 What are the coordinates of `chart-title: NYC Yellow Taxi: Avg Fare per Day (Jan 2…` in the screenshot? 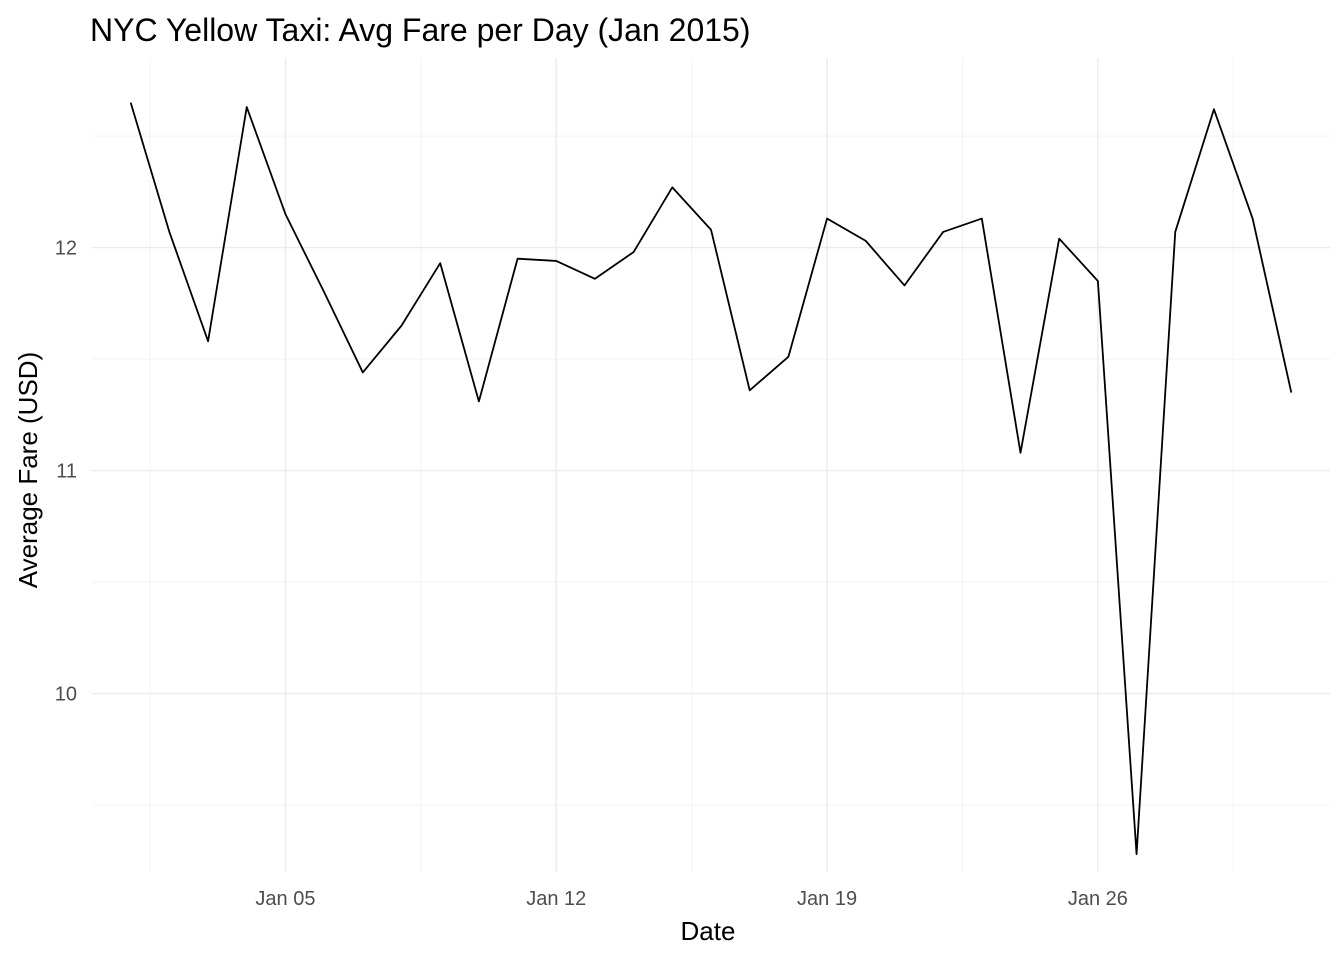 It's located at (420, 30).